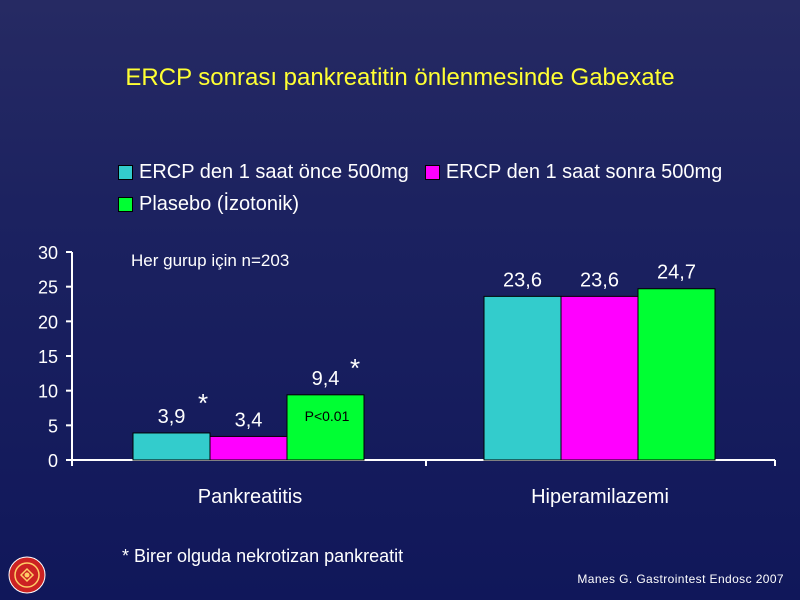 This screenshot has height=600, width=800. What do you see at coordinates (48, 392) in the screenshot?
I see `y-tick-label: 10` at bounding box center [48, 392].